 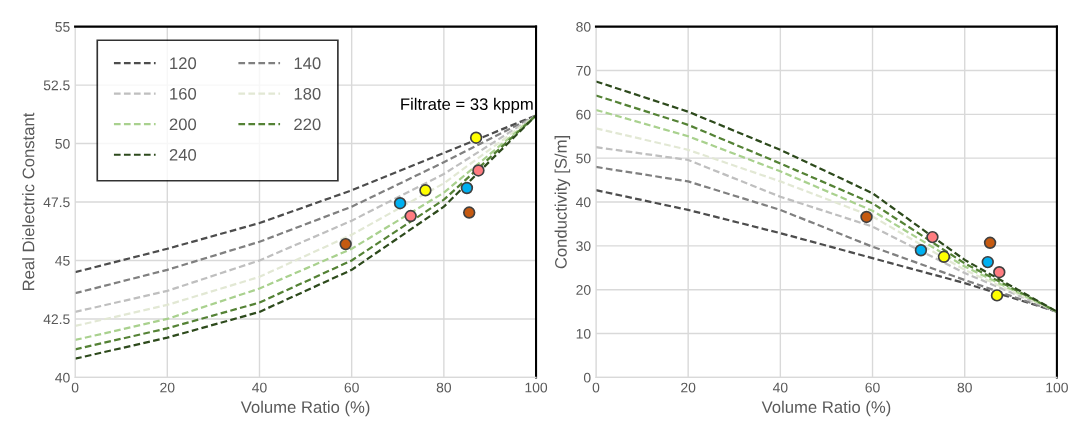 I want to click on y-axis-title: Conductivity [S/m], so click(x=562, y=202).